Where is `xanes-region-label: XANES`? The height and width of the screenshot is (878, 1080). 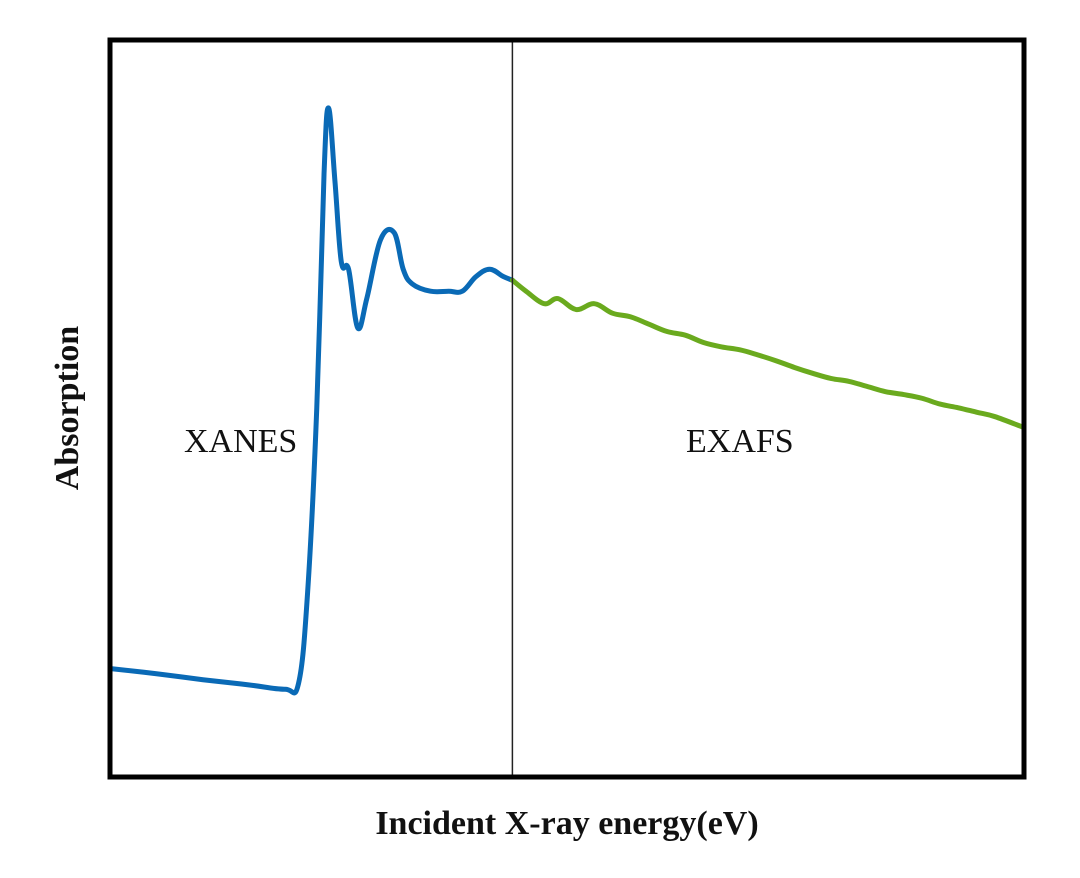 xanes-region-label: XANES is located at coordinates (241, 441).